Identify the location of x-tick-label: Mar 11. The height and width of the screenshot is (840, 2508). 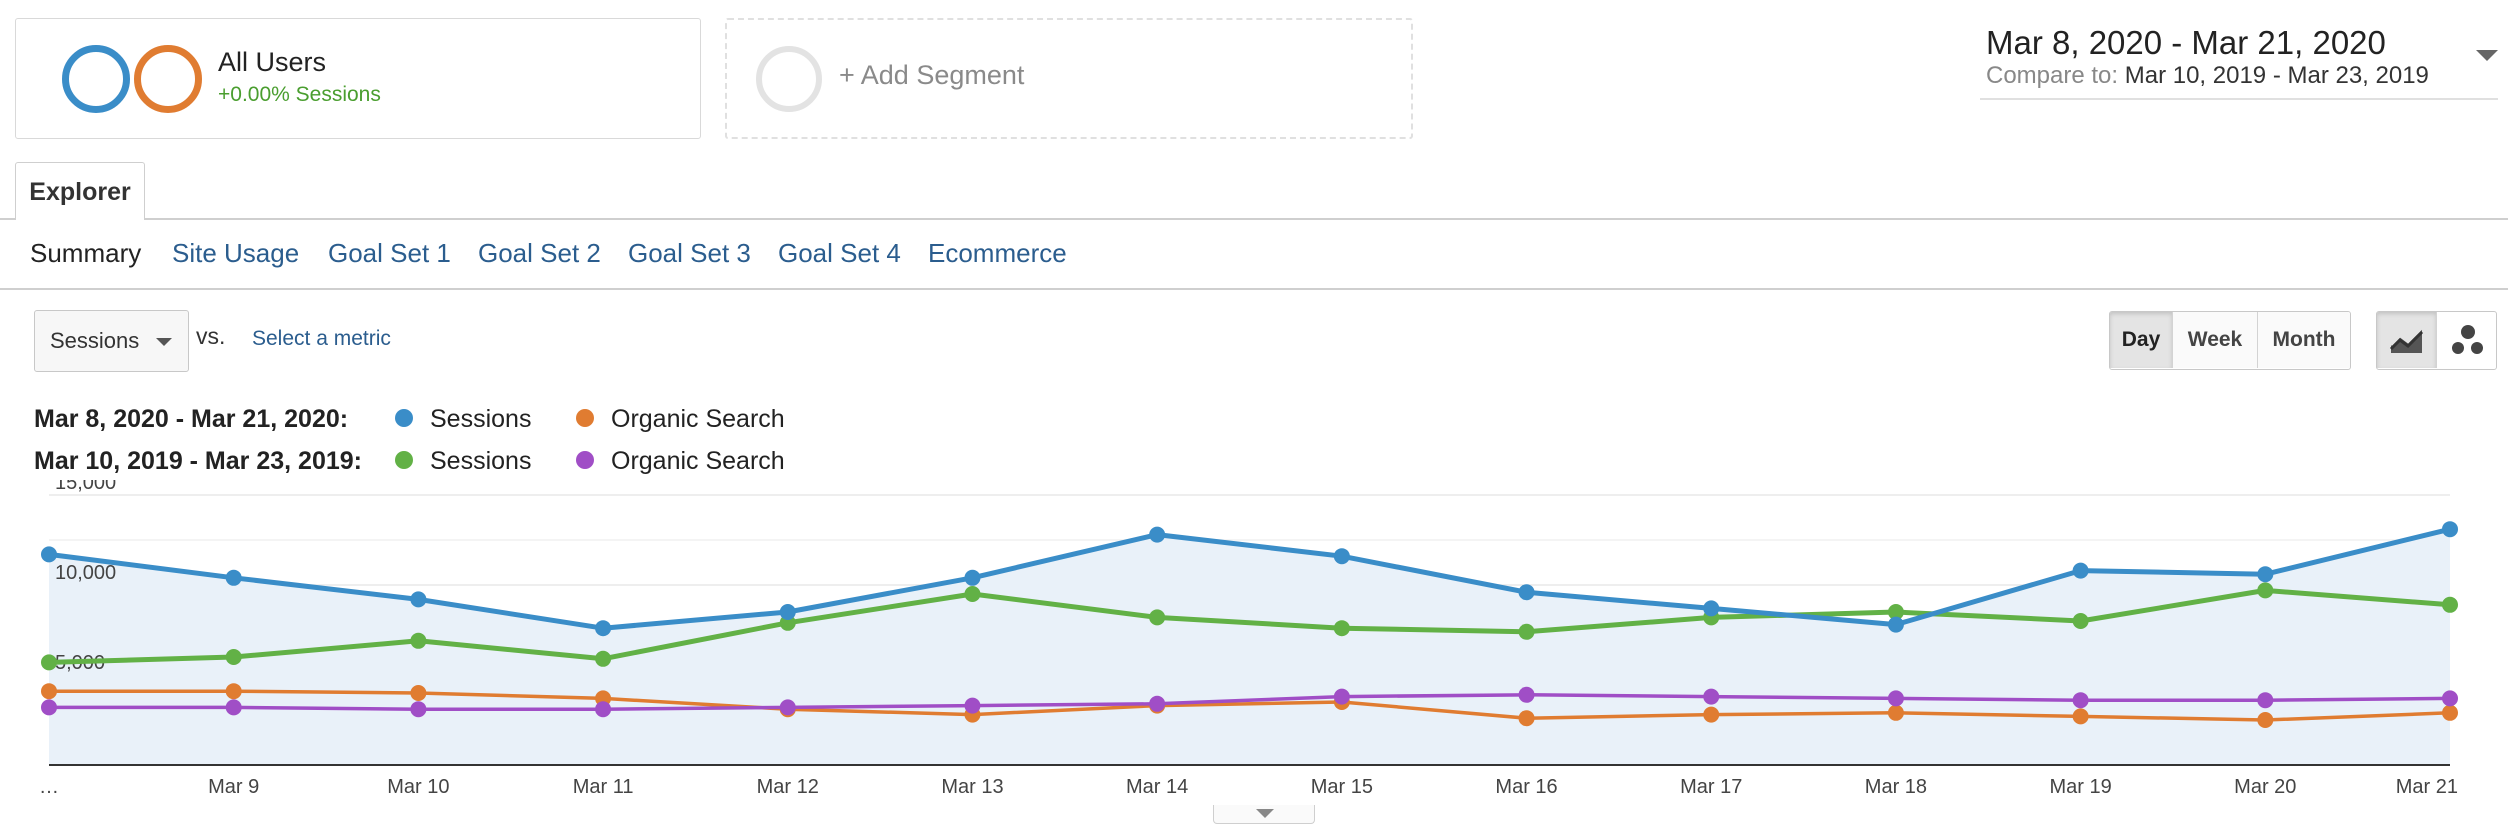
(603, 787).